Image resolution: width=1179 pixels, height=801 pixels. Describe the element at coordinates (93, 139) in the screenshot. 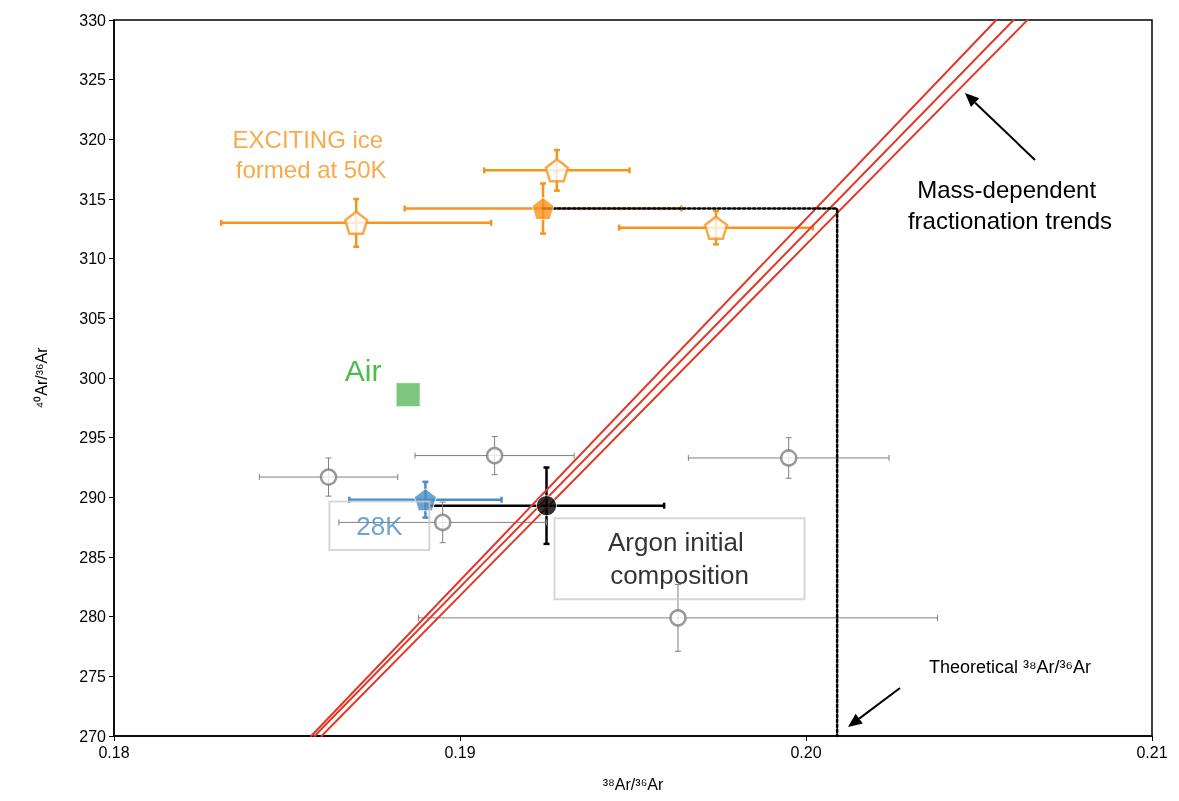

I see `y-tick-label: 320` at that location.